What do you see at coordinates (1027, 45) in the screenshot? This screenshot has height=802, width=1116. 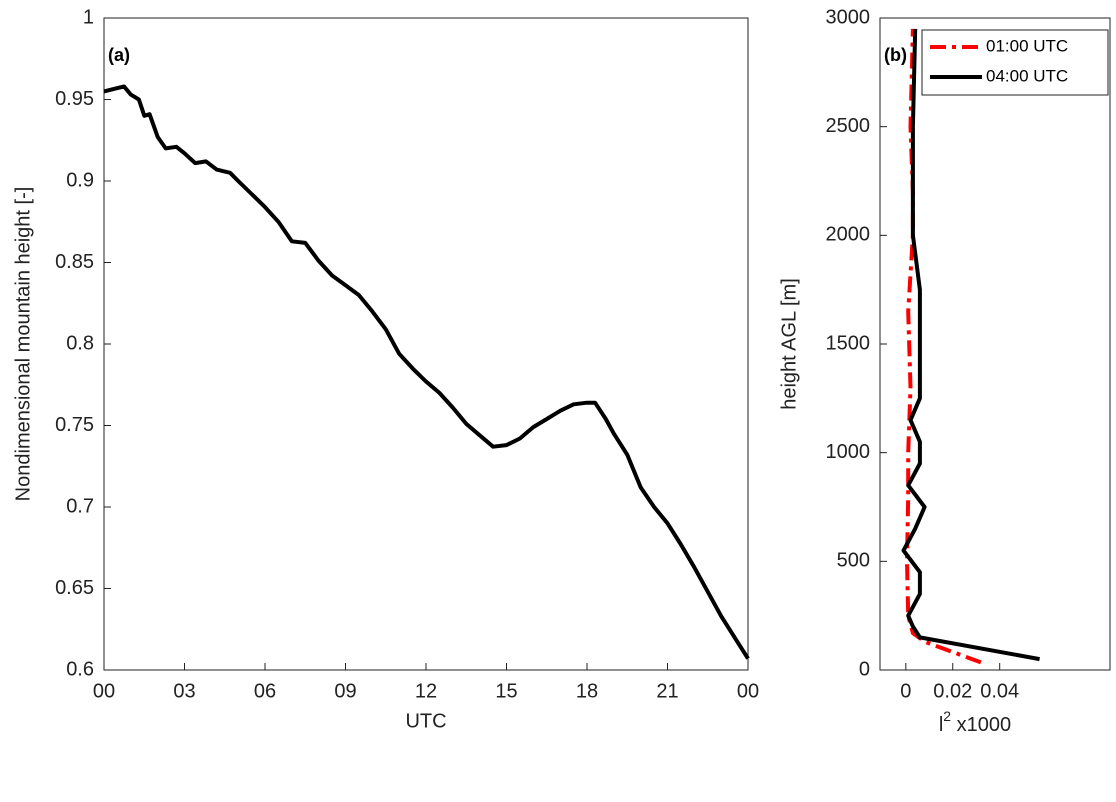 I see `legend-label: 01:00 UTC` at bounding box center [1027, 45].